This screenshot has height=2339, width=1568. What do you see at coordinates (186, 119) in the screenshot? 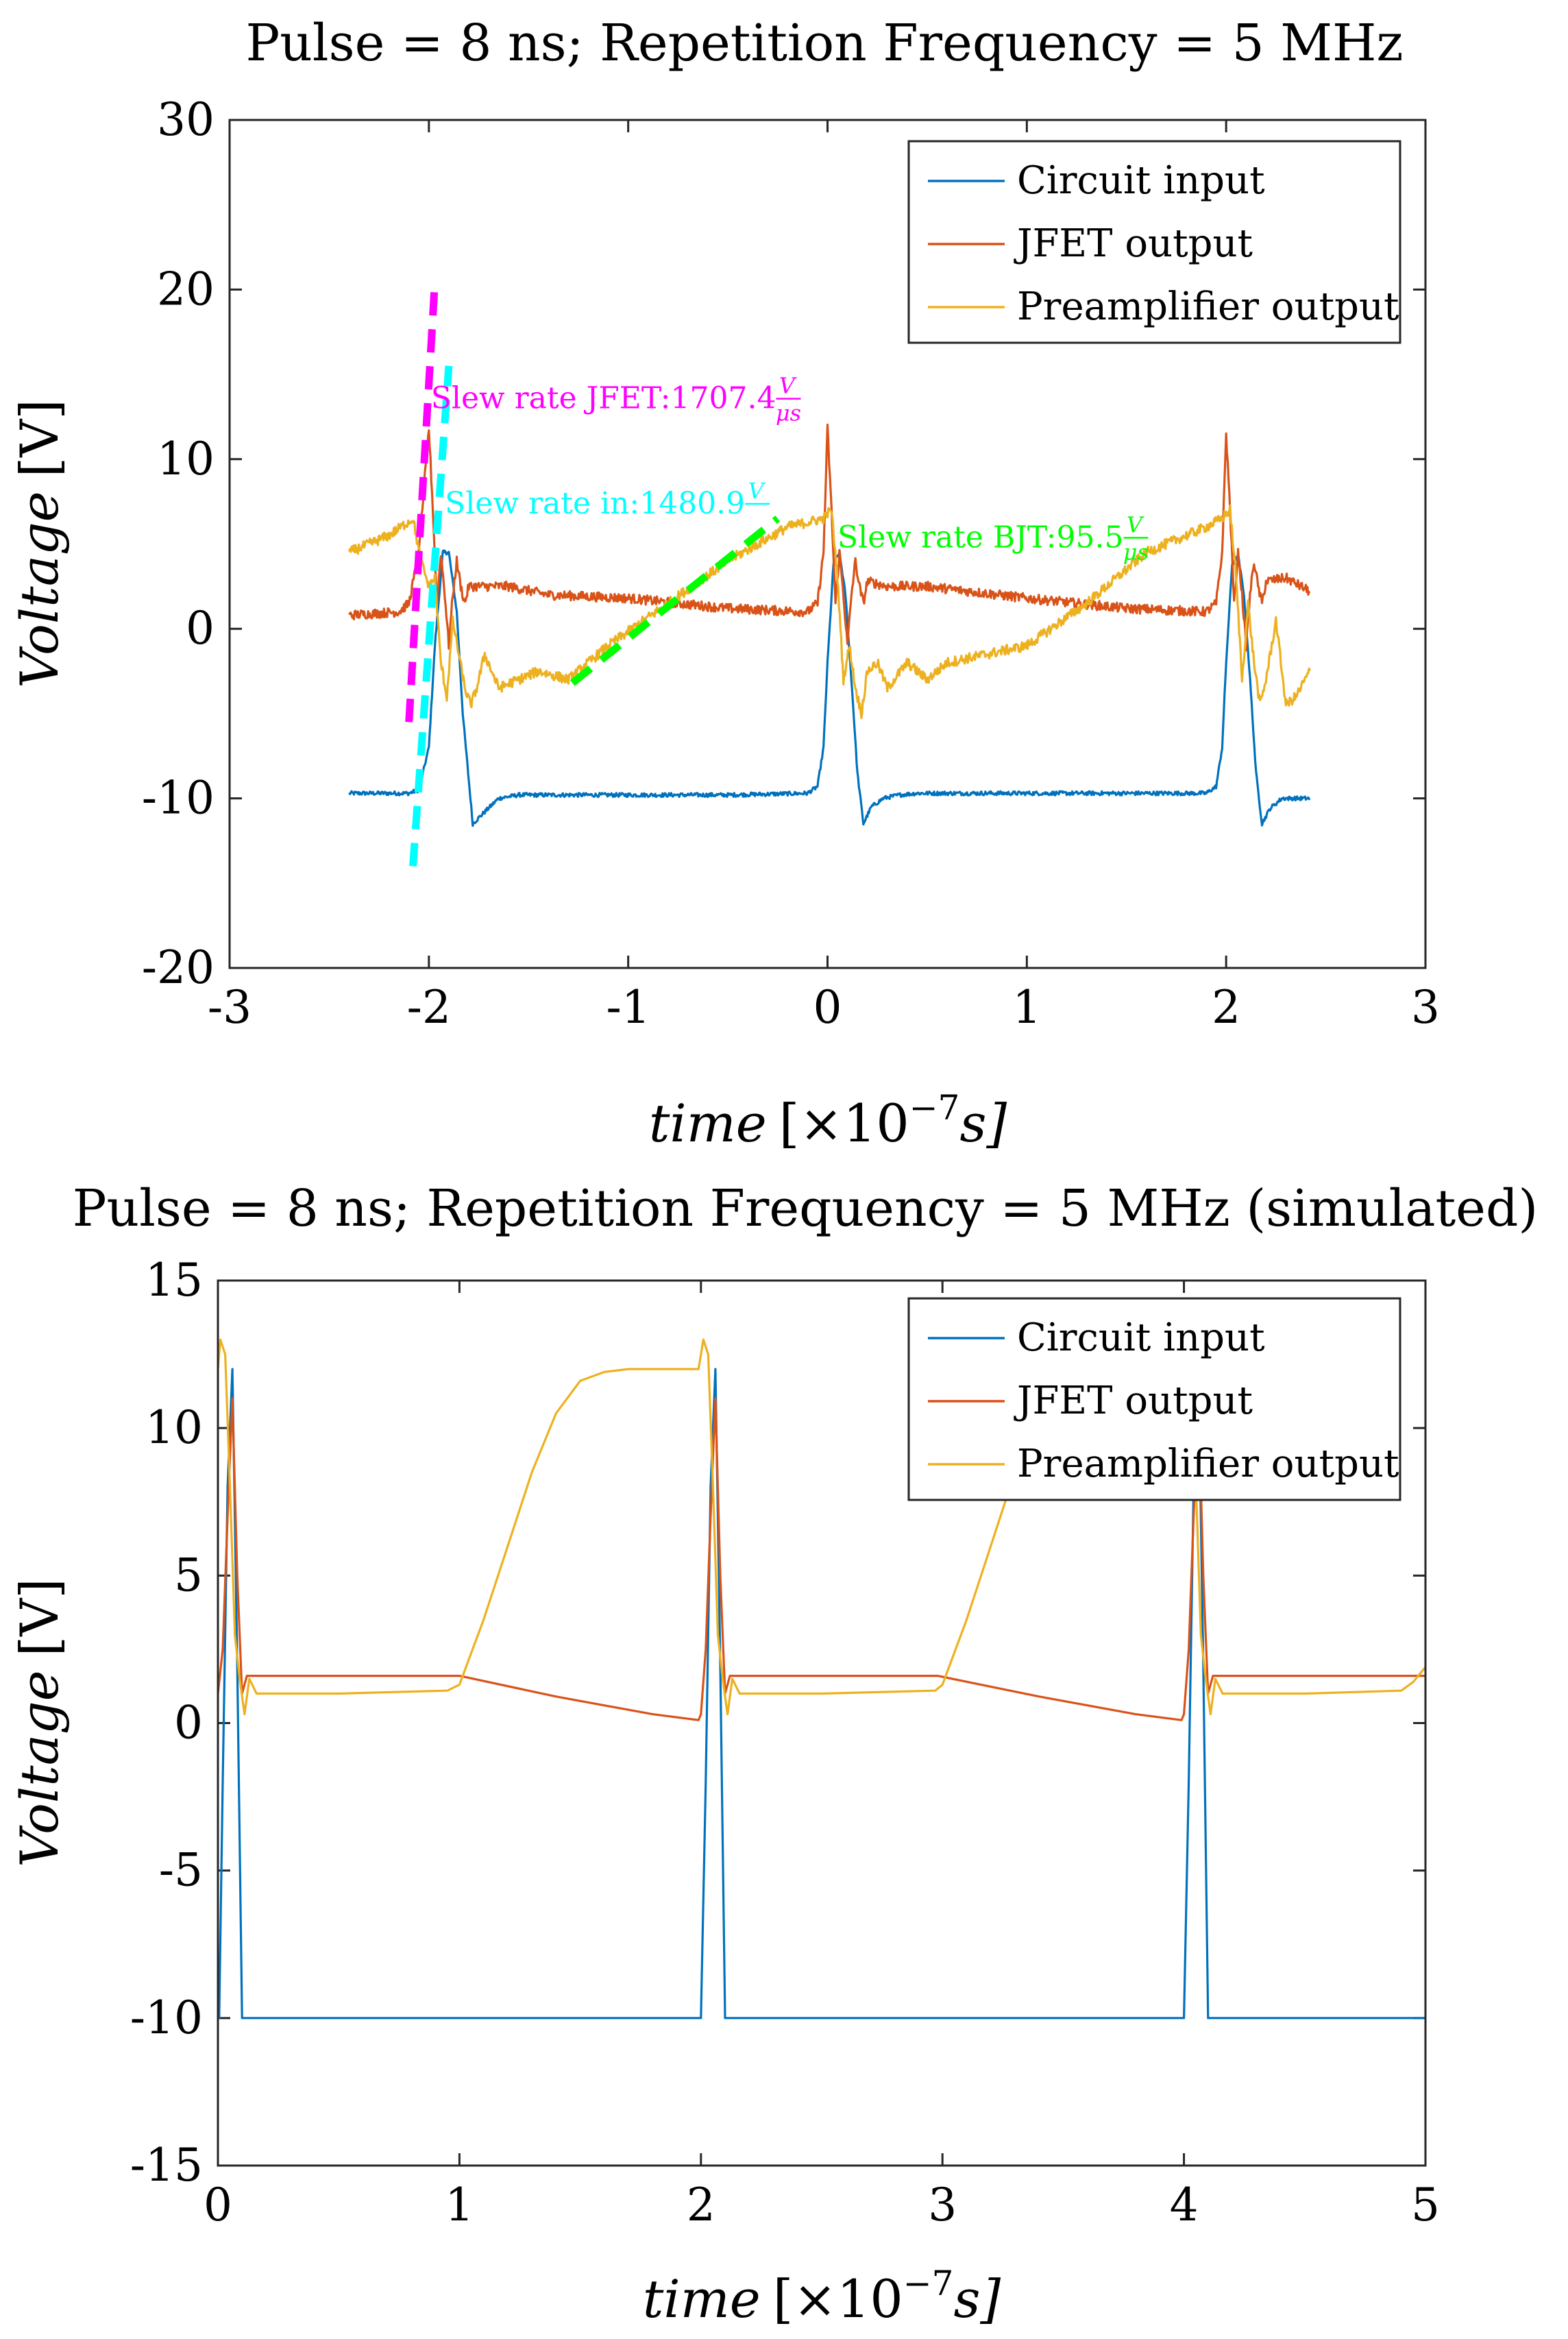
I see `y-tick-label: 30` at bounding box center [186, 119].